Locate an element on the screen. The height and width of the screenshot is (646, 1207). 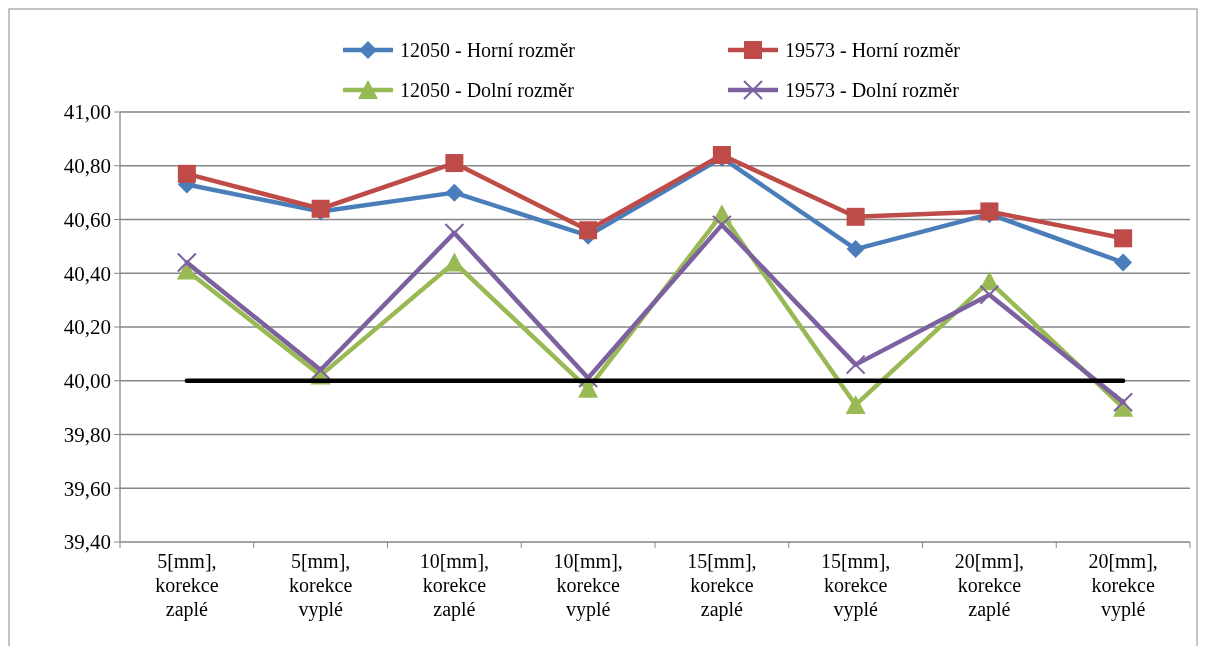
y-tick-label: 40,80 is located at coordinates (87, 166).